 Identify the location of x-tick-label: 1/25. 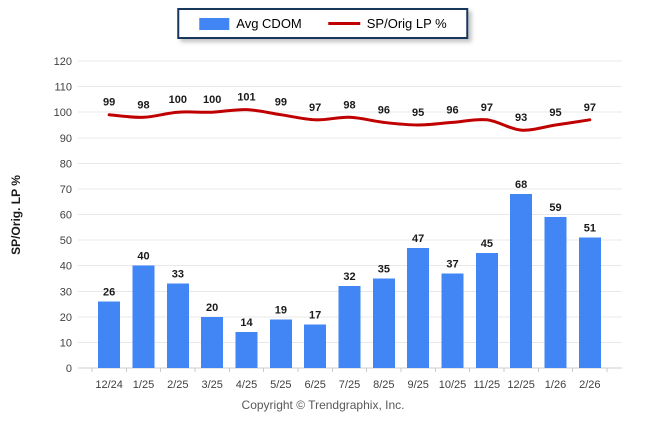
(143, 385).